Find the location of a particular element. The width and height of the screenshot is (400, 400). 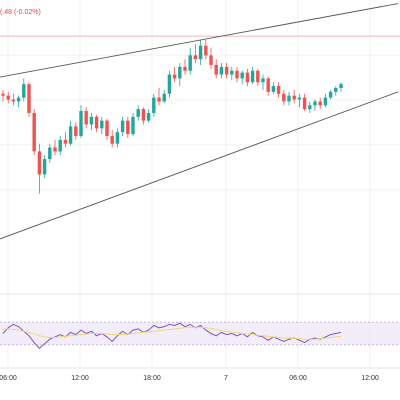

x-axis-tick-label: 7 is located at coordinates (226, 378).